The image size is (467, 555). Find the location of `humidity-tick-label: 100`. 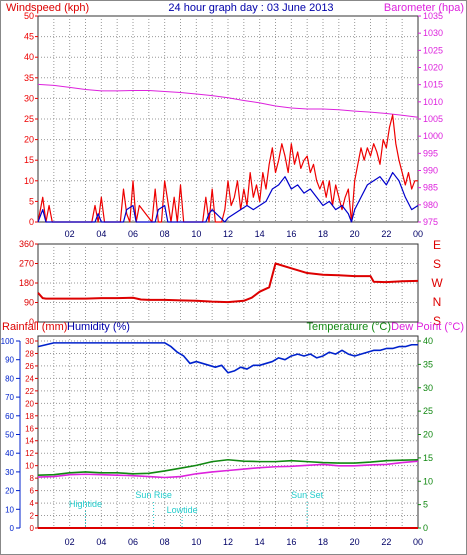

humidity-tick-label: 100 is located at coordinates (8, 341).